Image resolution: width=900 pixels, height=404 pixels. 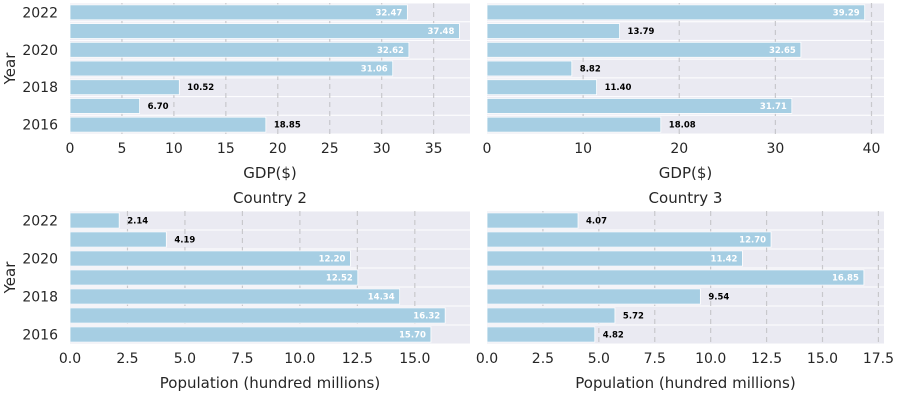 What do you see at coordinates (596, 222) in the screenshot?
I see `bar-value-label: 4.07` at bounding box center [596, 222].